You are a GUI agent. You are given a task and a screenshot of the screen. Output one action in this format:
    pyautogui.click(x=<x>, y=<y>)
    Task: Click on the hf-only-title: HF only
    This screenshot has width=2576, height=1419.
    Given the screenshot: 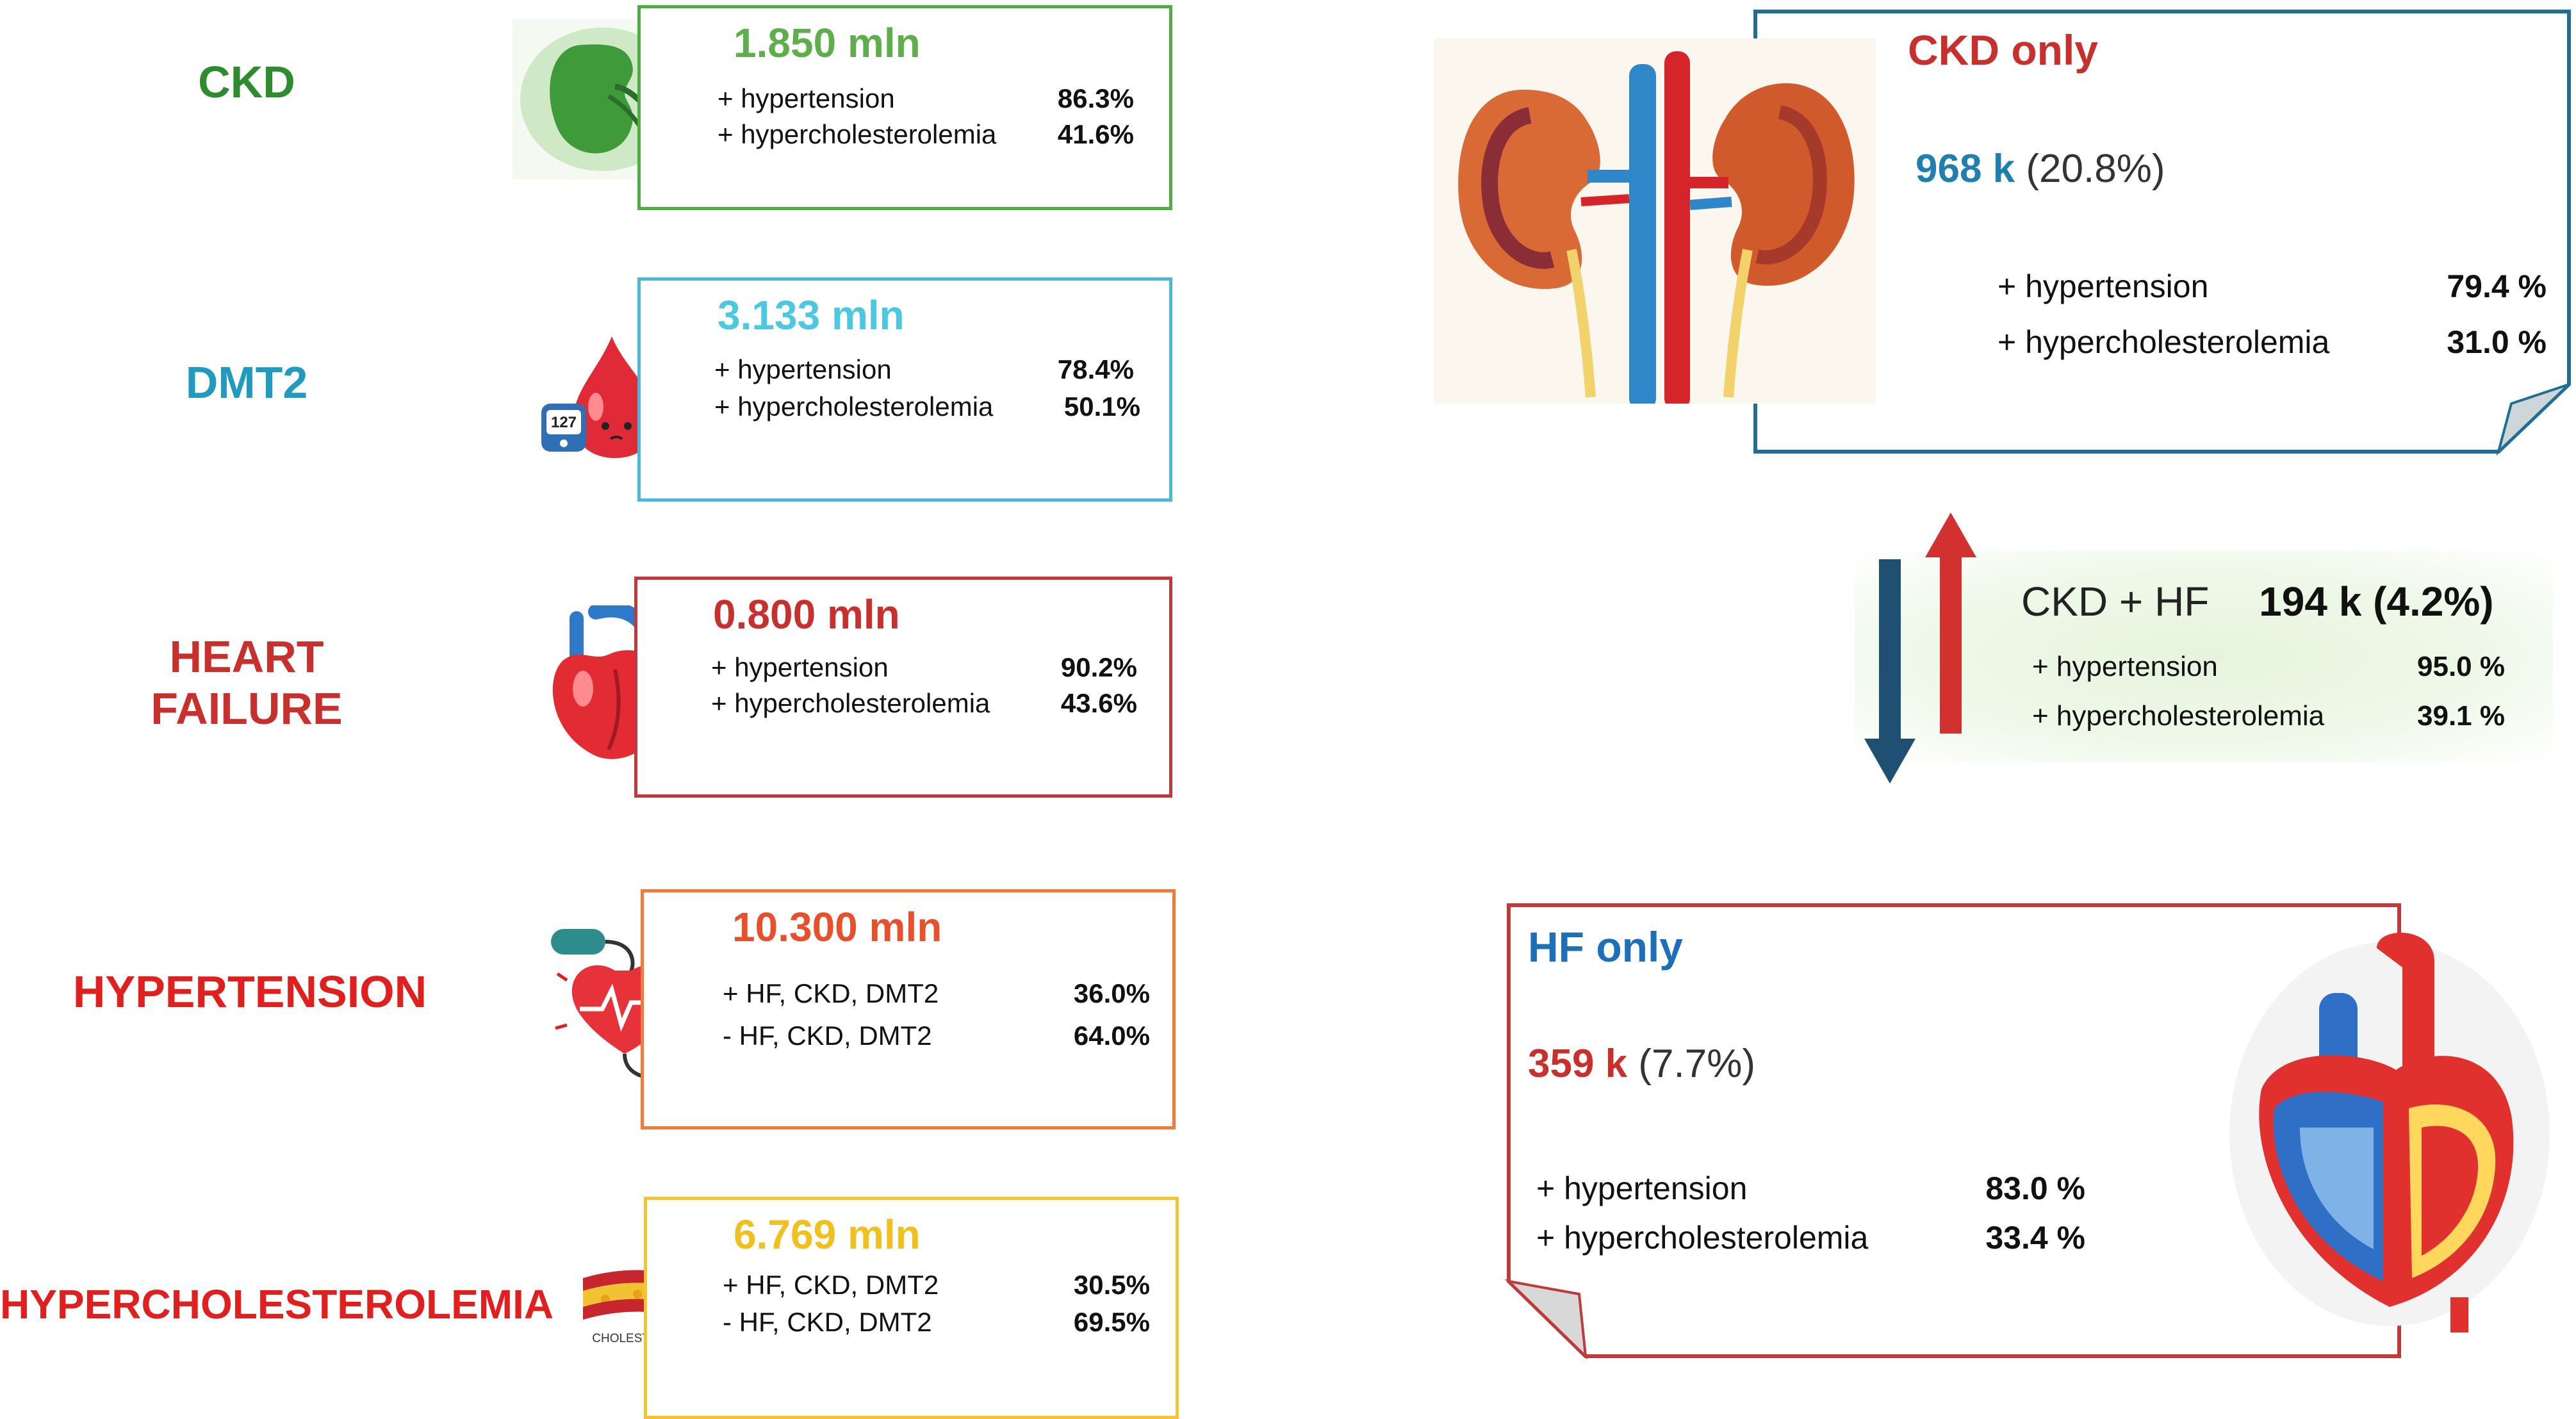 What is the action you would take?
    pyautogui.click(x=1606, y=947)
    